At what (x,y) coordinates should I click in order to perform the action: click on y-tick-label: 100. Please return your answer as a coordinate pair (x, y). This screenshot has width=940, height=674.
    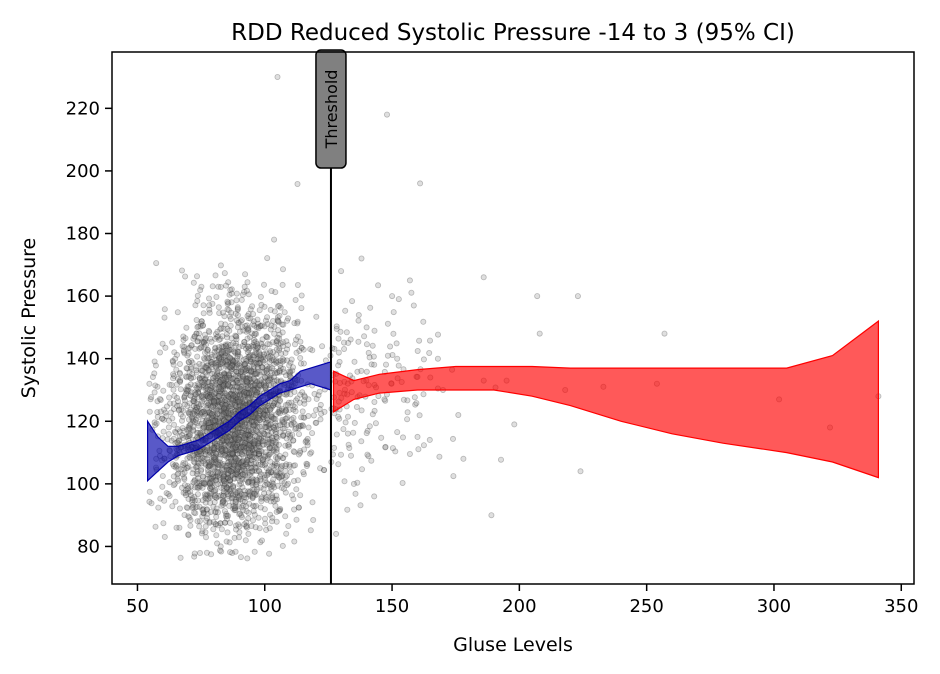
    Looking at the image, I should click on (83, 484).